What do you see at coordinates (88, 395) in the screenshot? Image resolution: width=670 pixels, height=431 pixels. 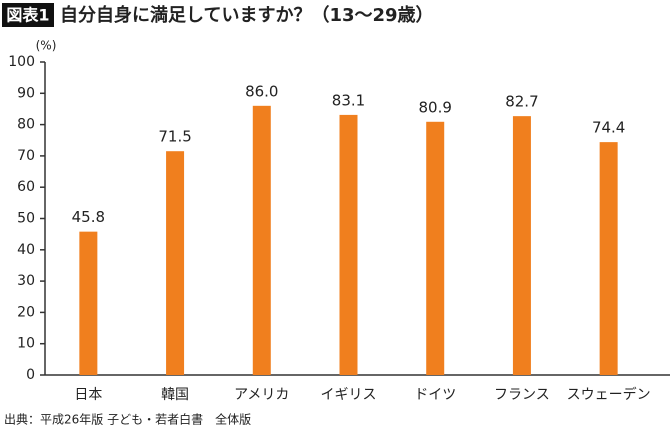 I see `x-tick-label: 日本` at bounding box center [88, 395].